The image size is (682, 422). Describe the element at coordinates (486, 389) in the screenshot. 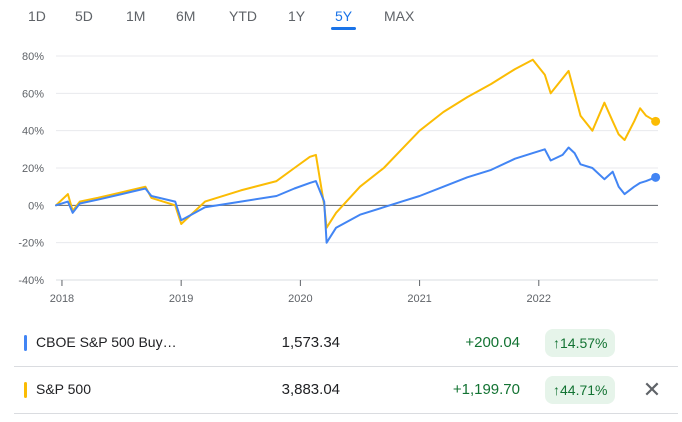

I see `change-value: +1,199.70` at that location.